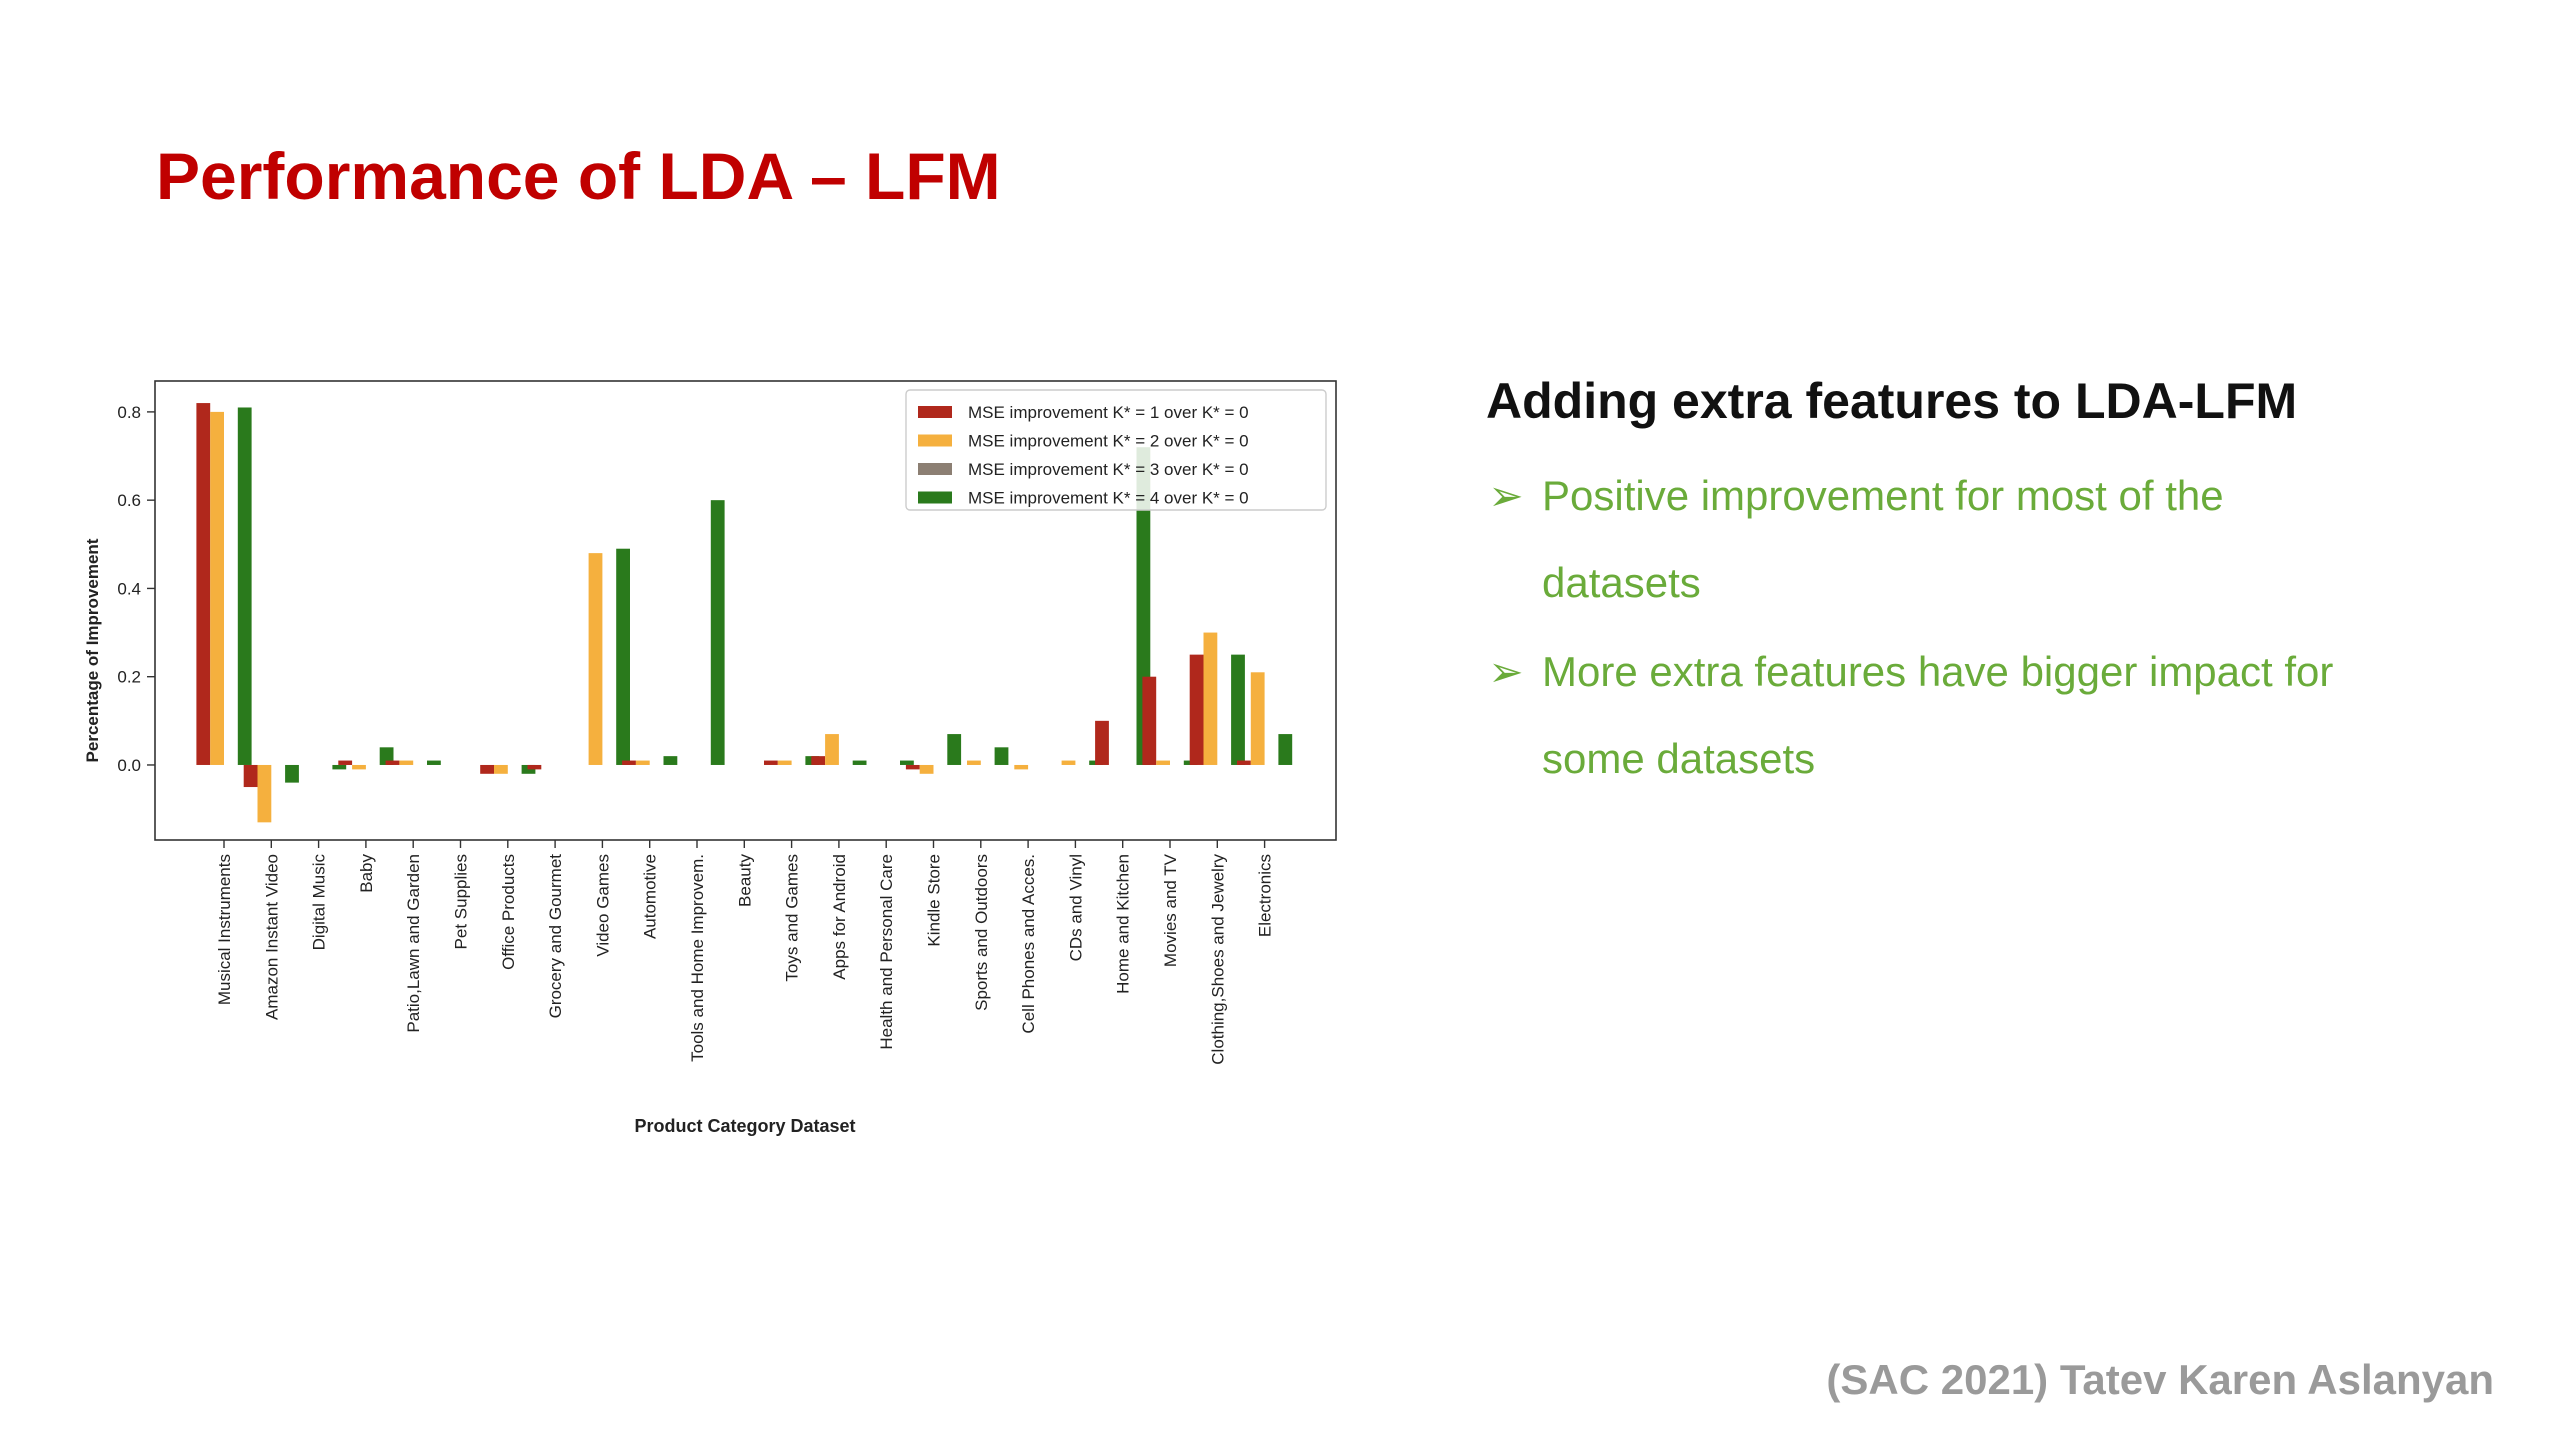 The width and height of the screenshot is (2560, 1440). Describe the element at coordinates (129, 677) in the screenshot. I see `y-tick-label: 0.2` at that location.